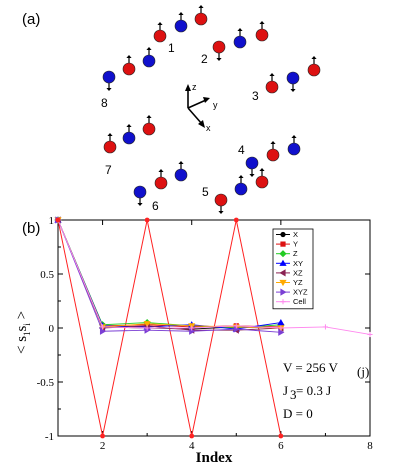  I want to click on group-label-1: 1, so click(171, 48).